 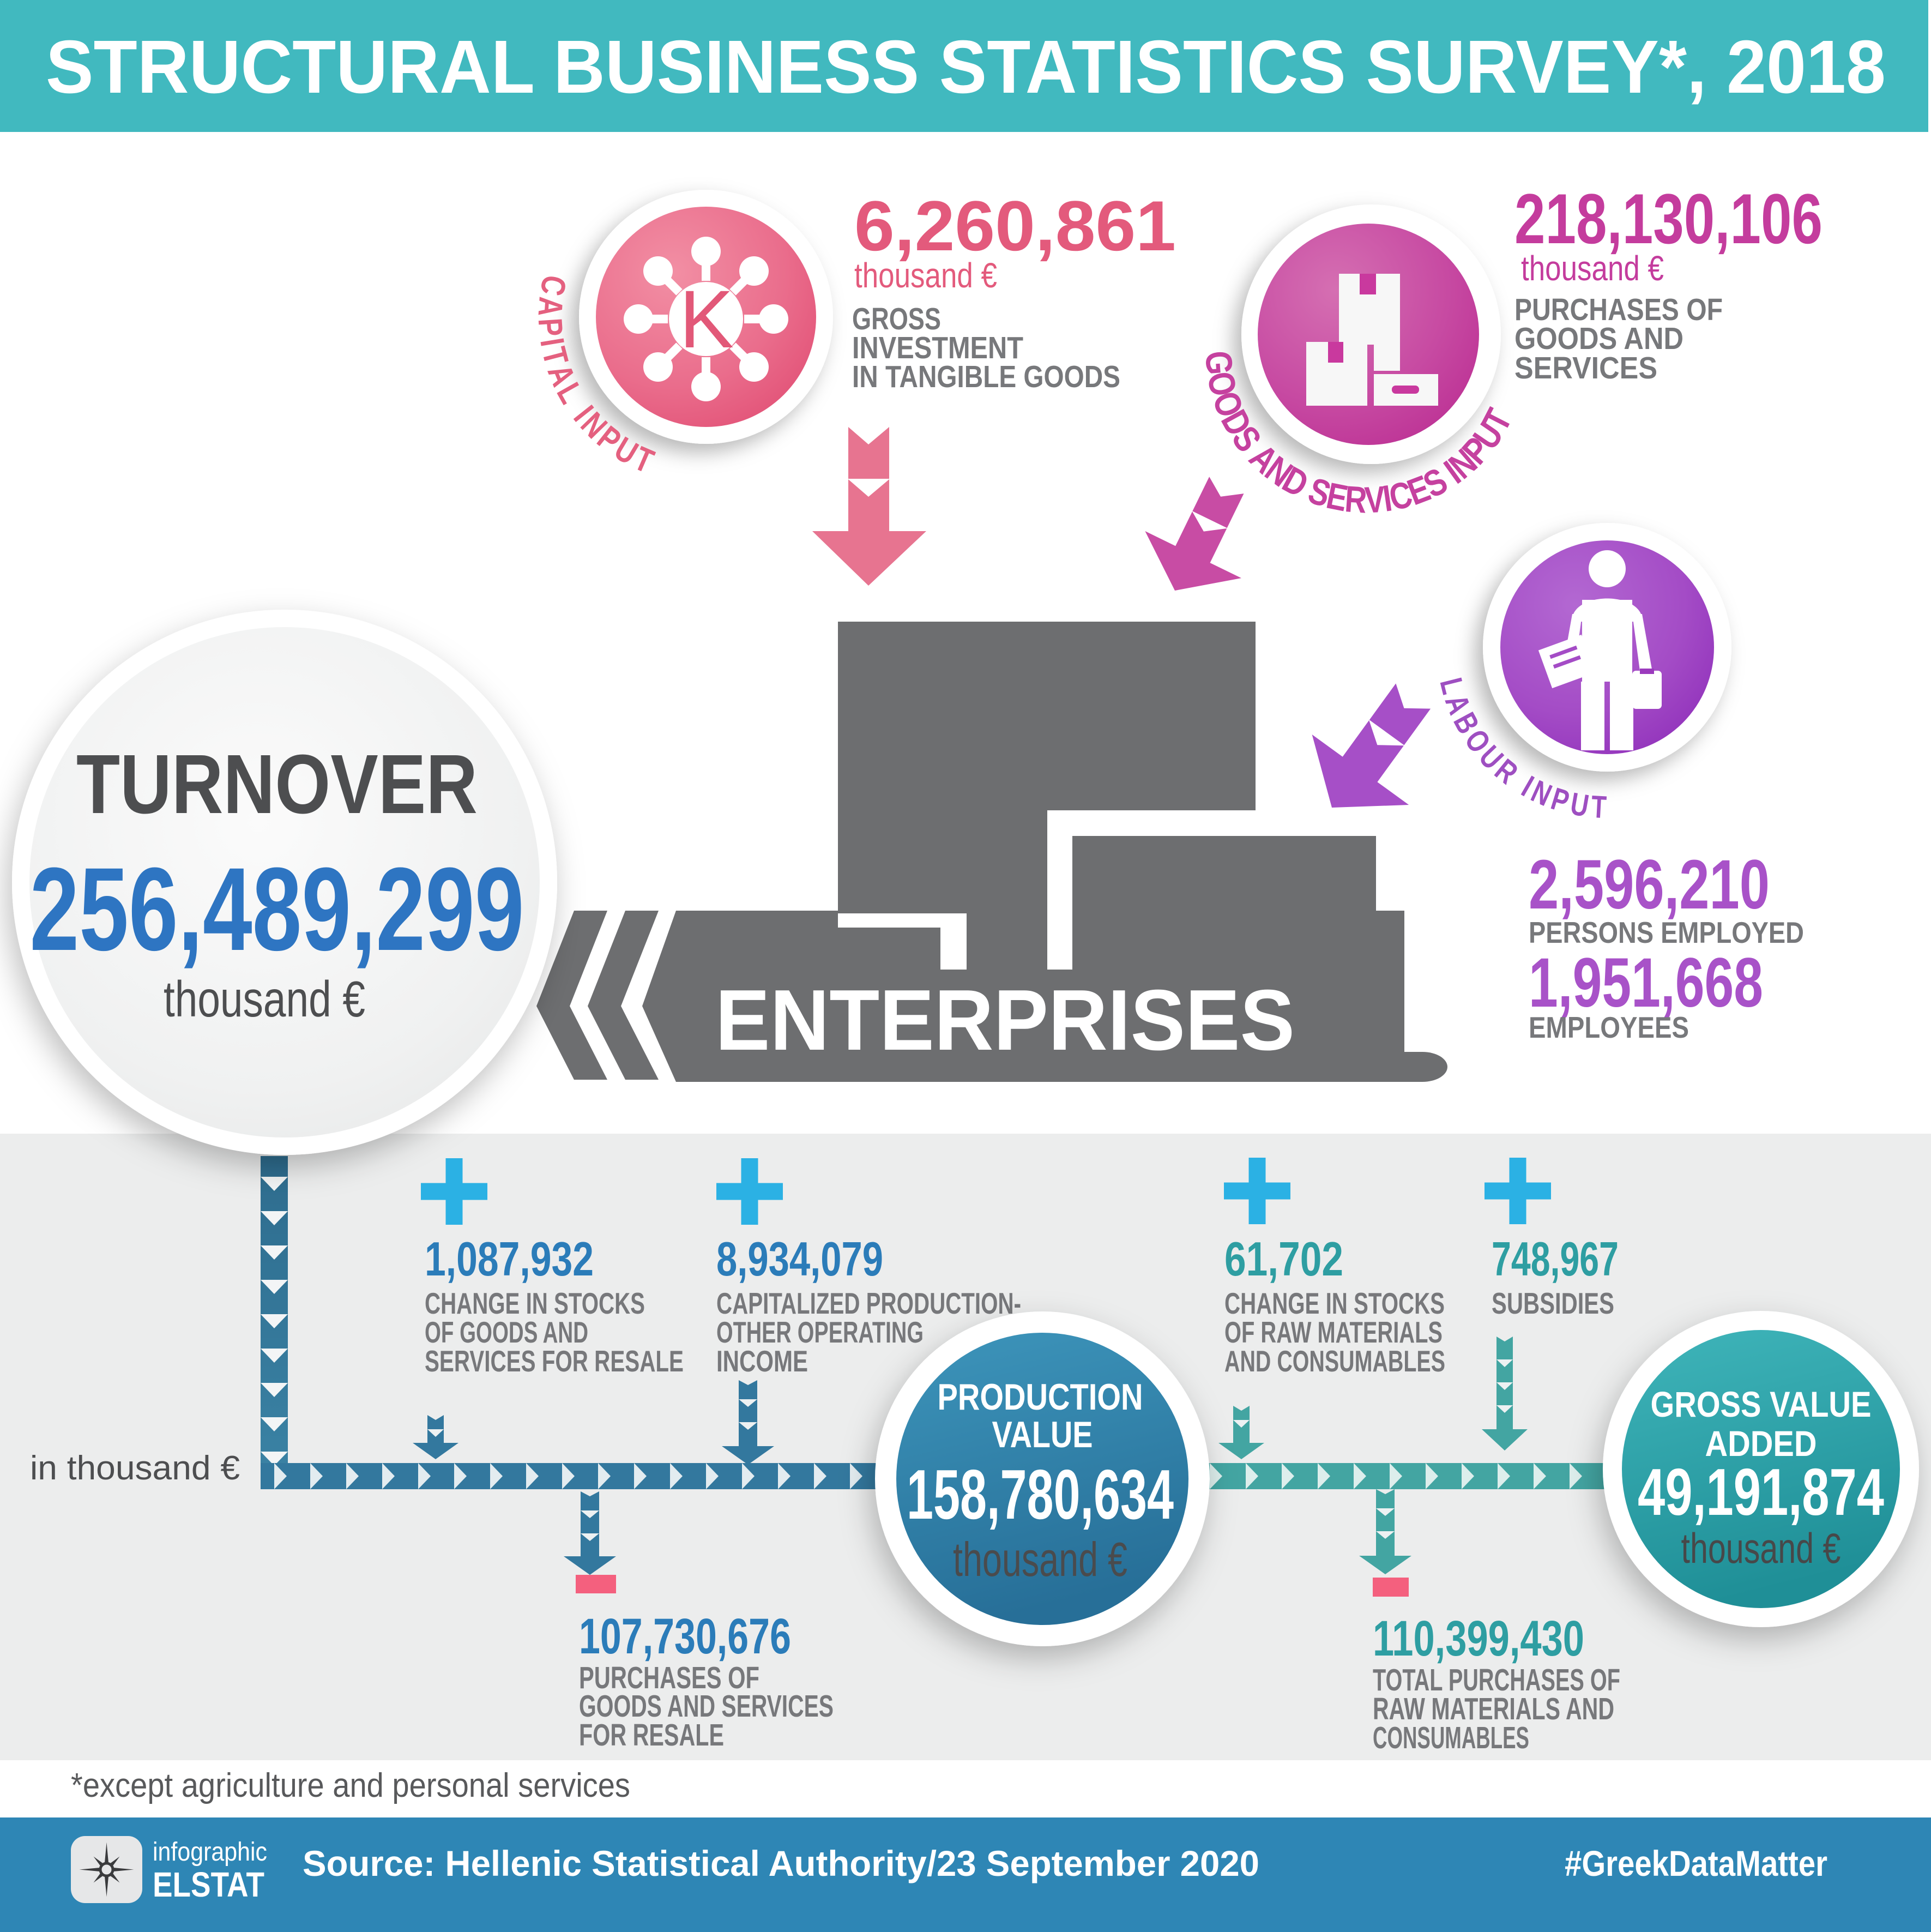 What do you see at coordinates (986, 376) in the screenshot?
I see `svg-text: IN TANGIBLE GOODS` at bounding box center [986, 376].